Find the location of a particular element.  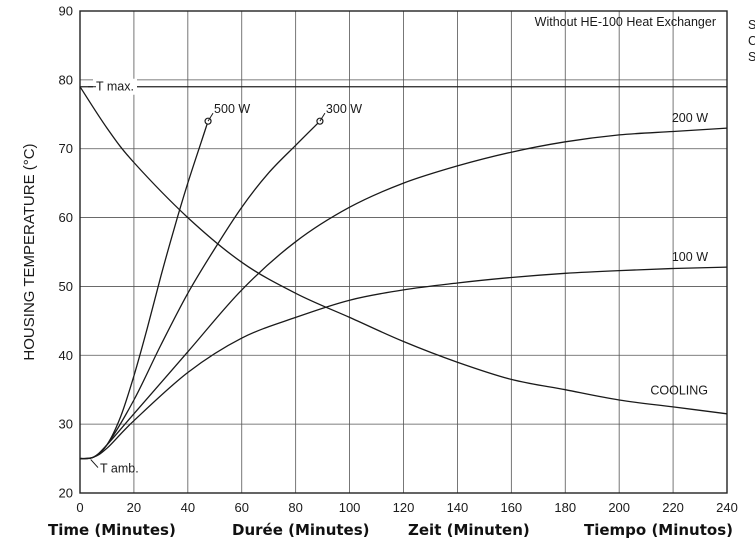

series-label-500w: 500 W is located at coordinates (232, 109).